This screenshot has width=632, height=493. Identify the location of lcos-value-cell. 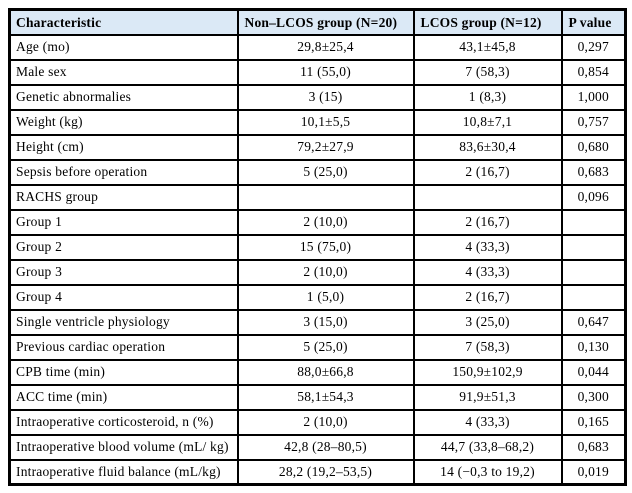
(487, 197).